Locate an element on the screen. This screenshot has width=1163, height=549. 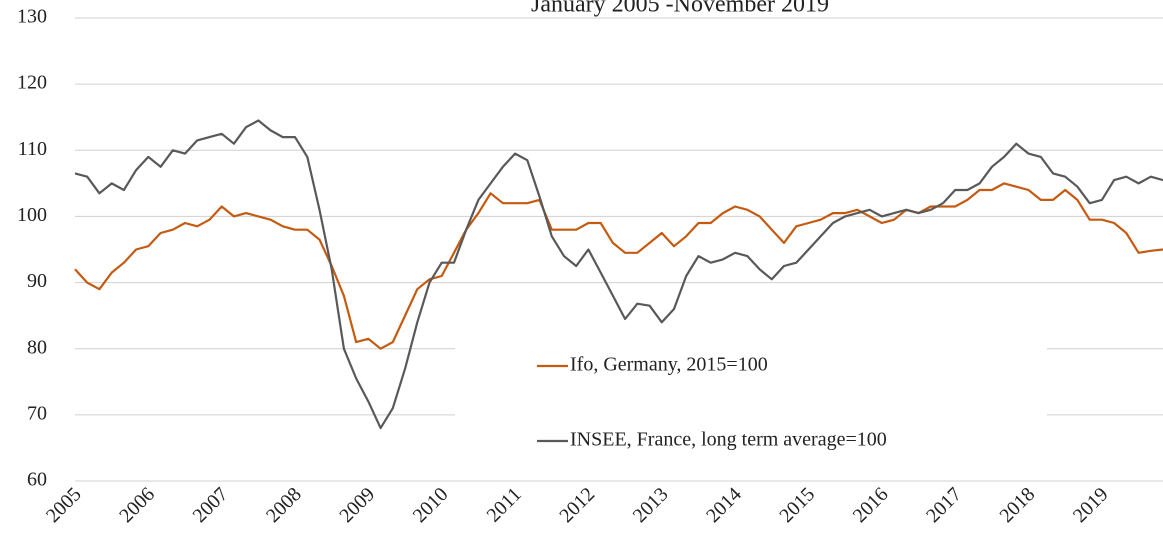
y-tick-label: 130 is located at coordinates (32, 17).